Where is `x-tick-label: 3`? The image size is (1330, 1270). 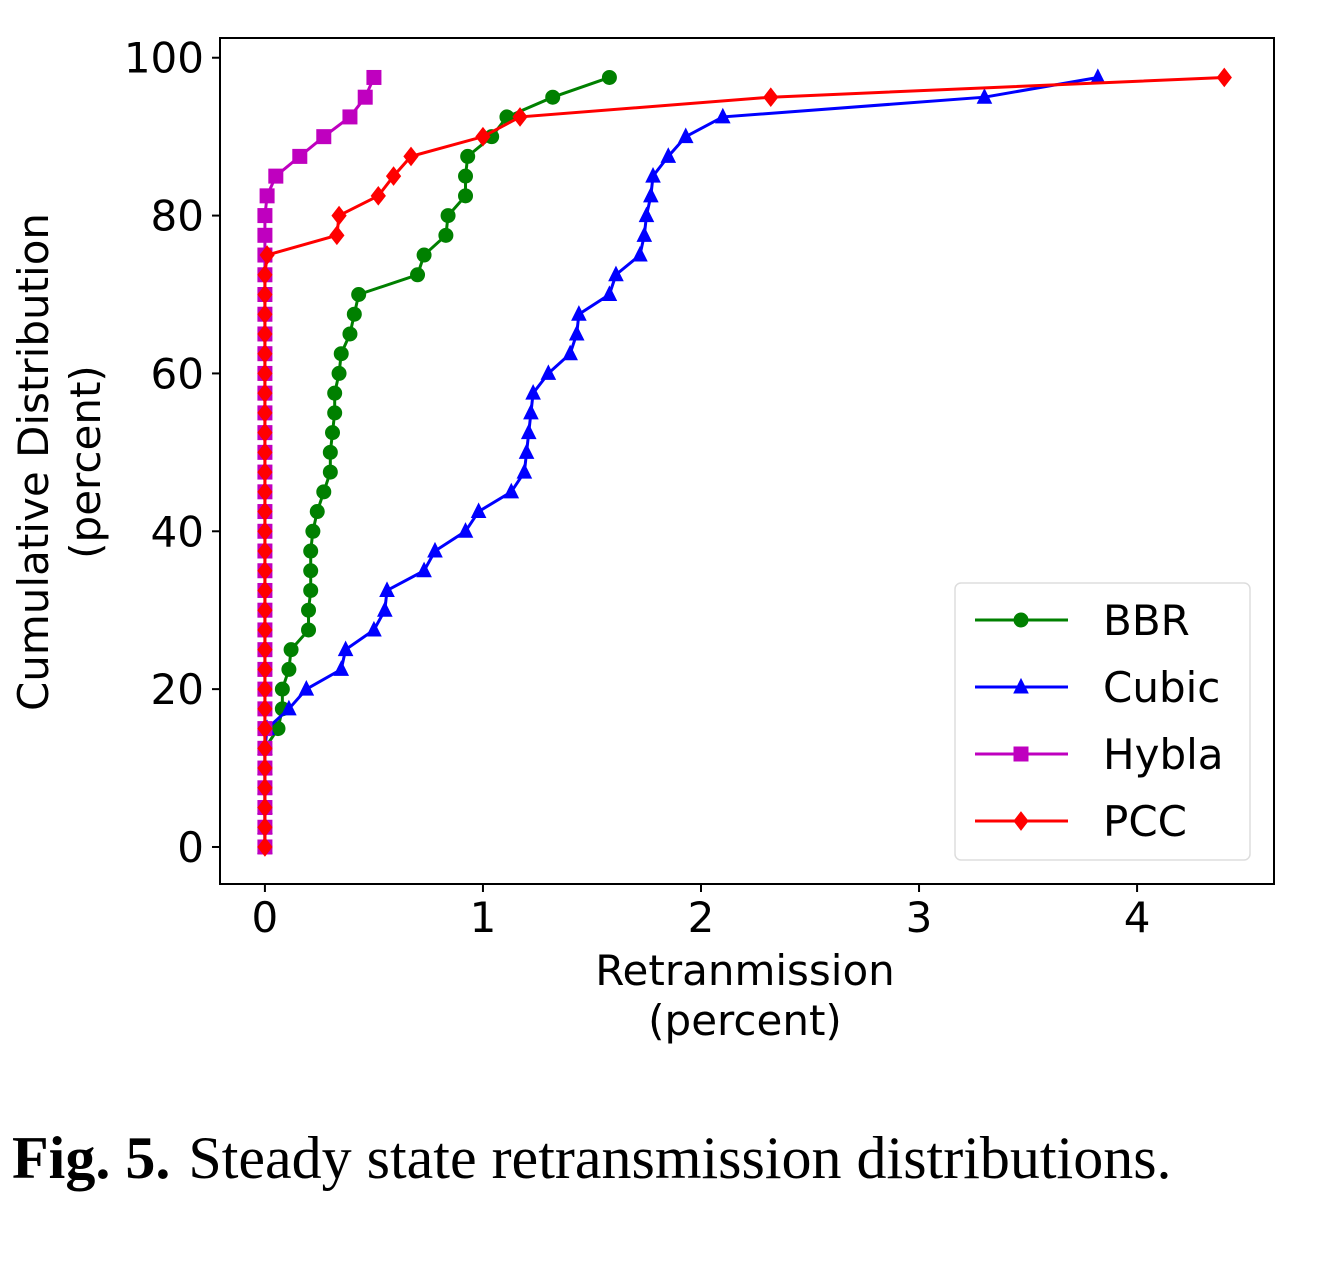 x-tick-label: 3 is located at coordinates (919, 917).